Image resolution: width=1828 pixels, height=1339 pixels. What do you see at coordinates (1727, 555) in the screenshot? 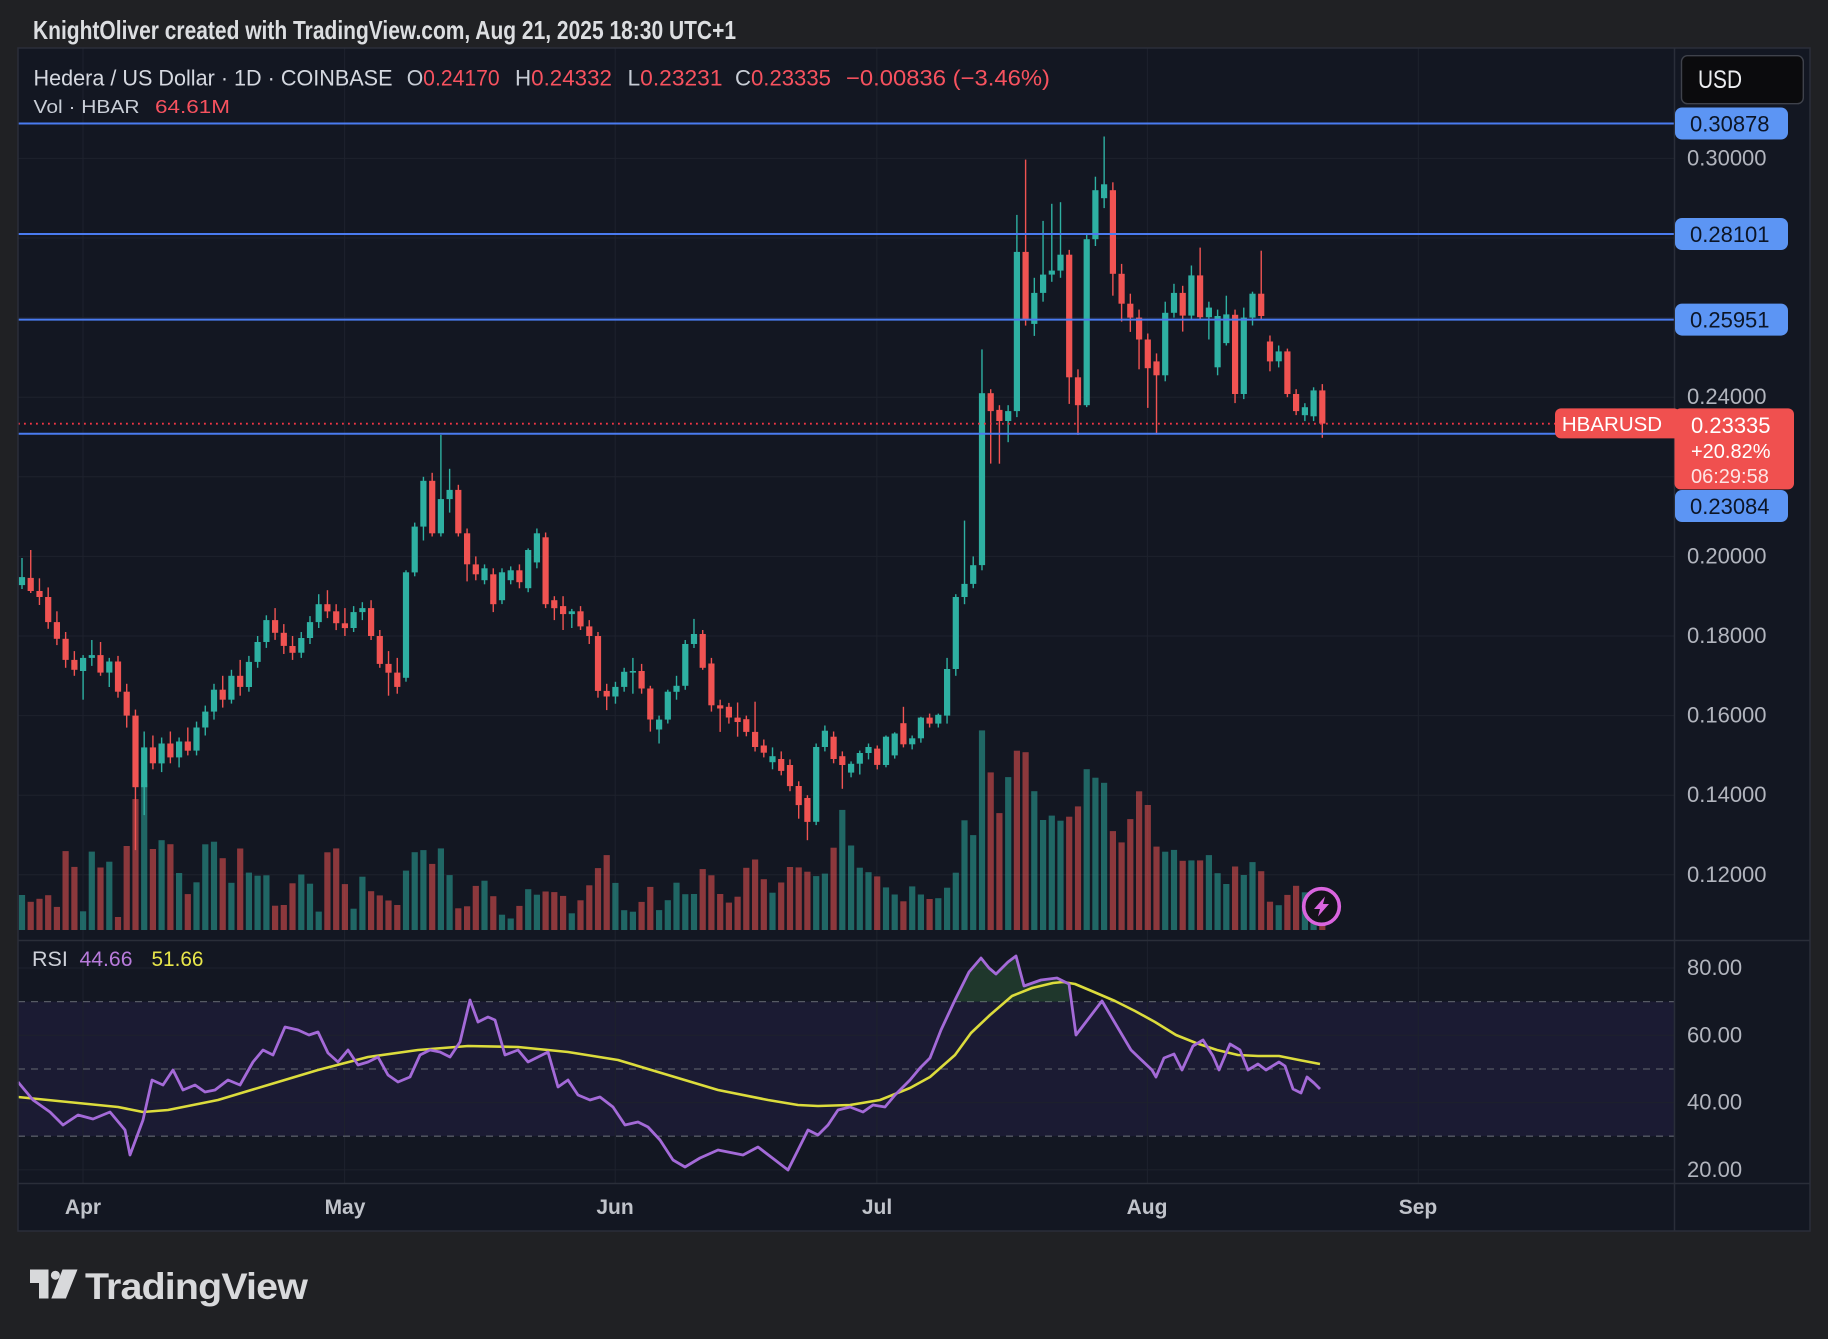
I see `svg-text: 0.20000` at bounding box center [1727, 555].